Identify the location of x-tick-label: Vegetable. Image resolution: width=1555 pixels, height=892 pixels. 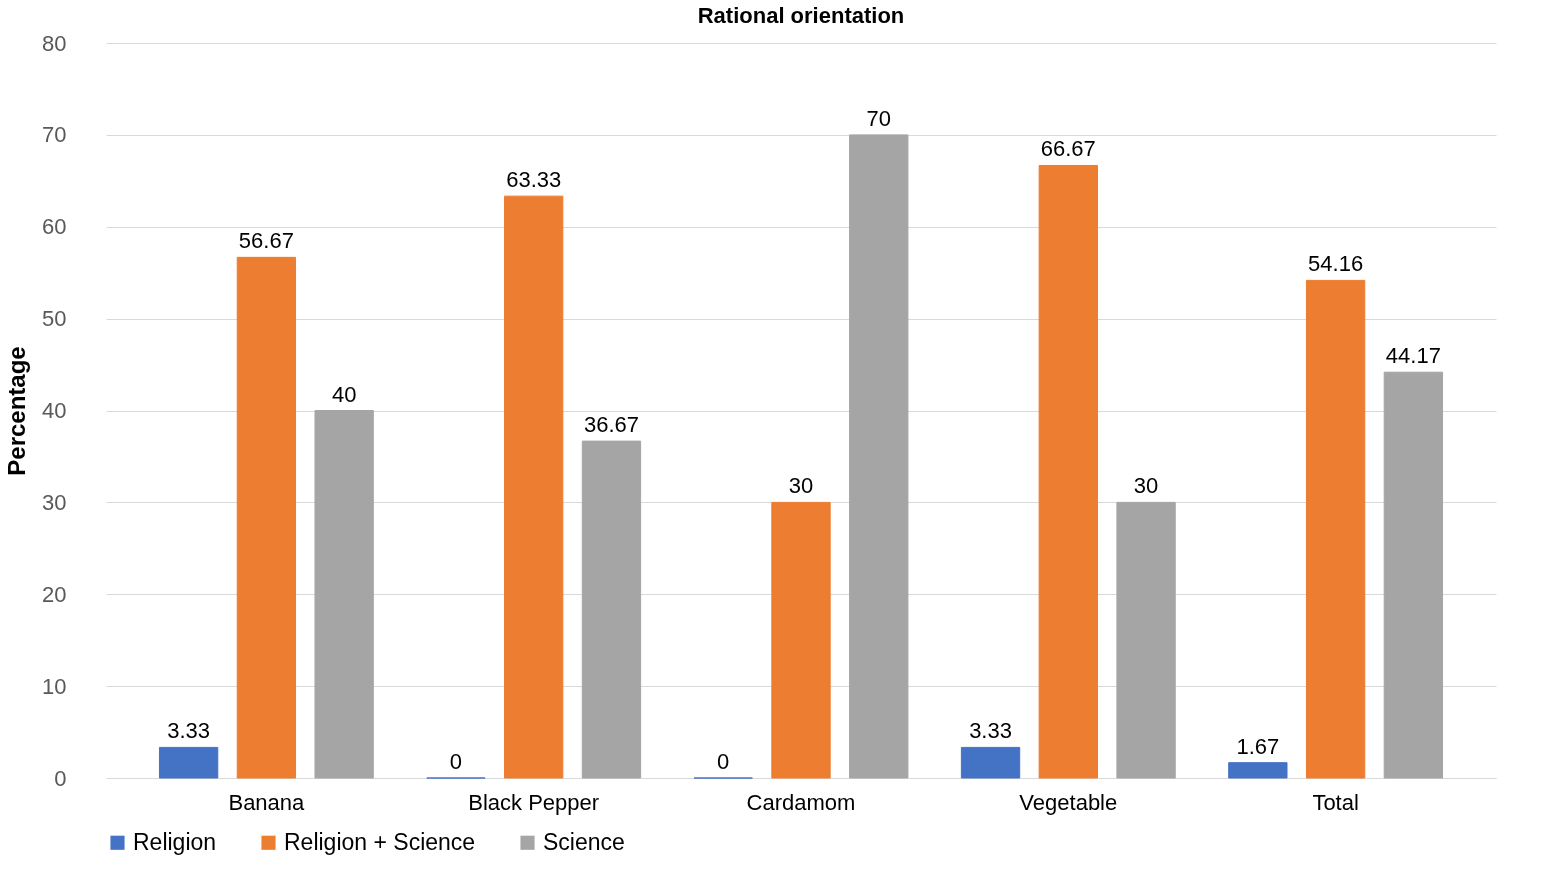
(1068, 802).